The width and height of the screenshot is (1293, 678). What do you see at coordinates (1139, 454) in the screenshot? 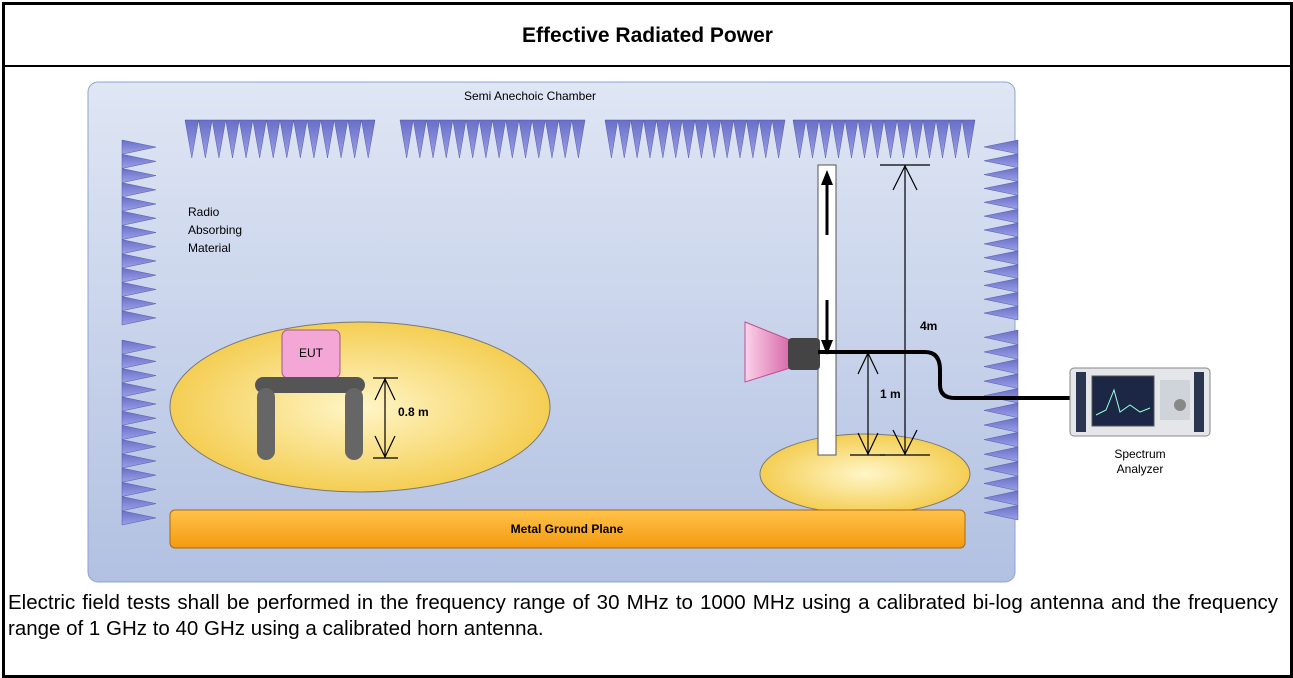
I see `analyzer-label: Spectrum` at bounding box center [1139, 454].